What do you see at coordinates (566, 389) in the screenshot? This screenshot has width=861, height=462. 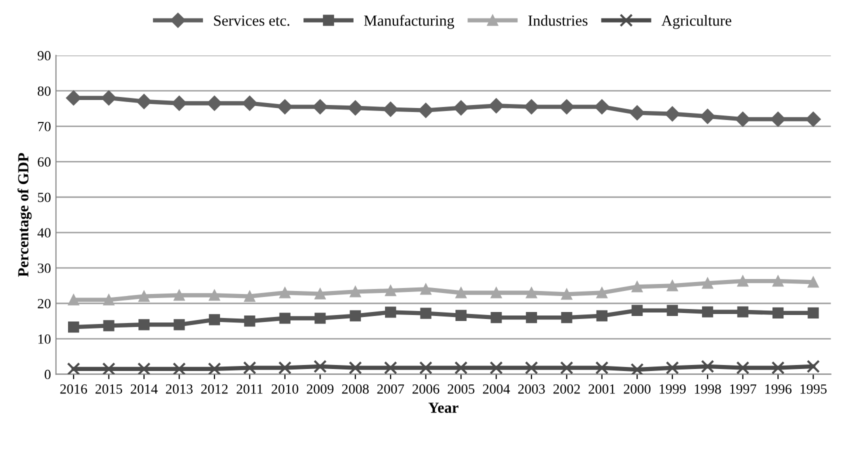 I see `x-tick-label: 2002` at bounding box center [566, 389].